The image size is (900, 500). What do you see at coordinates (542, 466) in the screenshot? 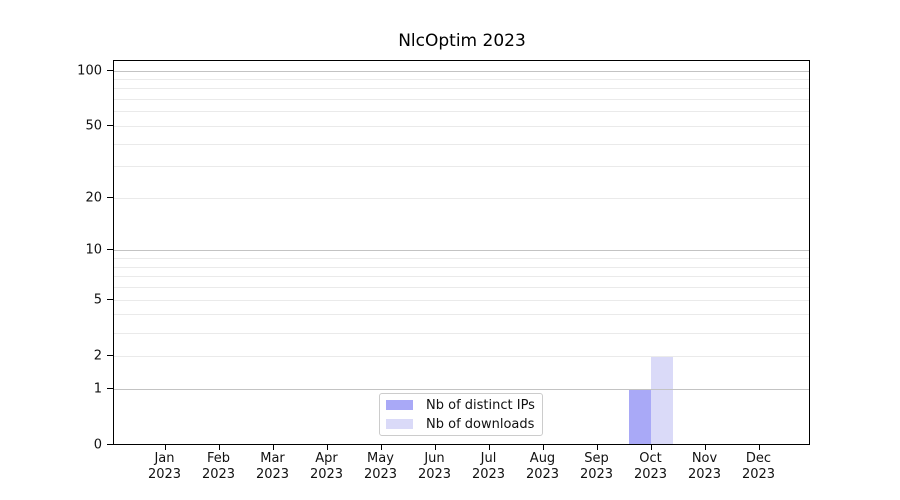
I see `x-axis-tick-label: Aug 2023` at bounding box center [542, 466].